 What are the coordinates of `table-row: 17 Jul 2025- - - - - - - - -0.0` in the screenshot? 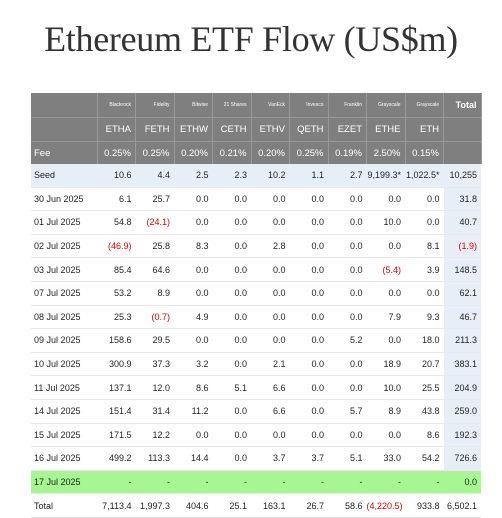 It's located at (256, 482).